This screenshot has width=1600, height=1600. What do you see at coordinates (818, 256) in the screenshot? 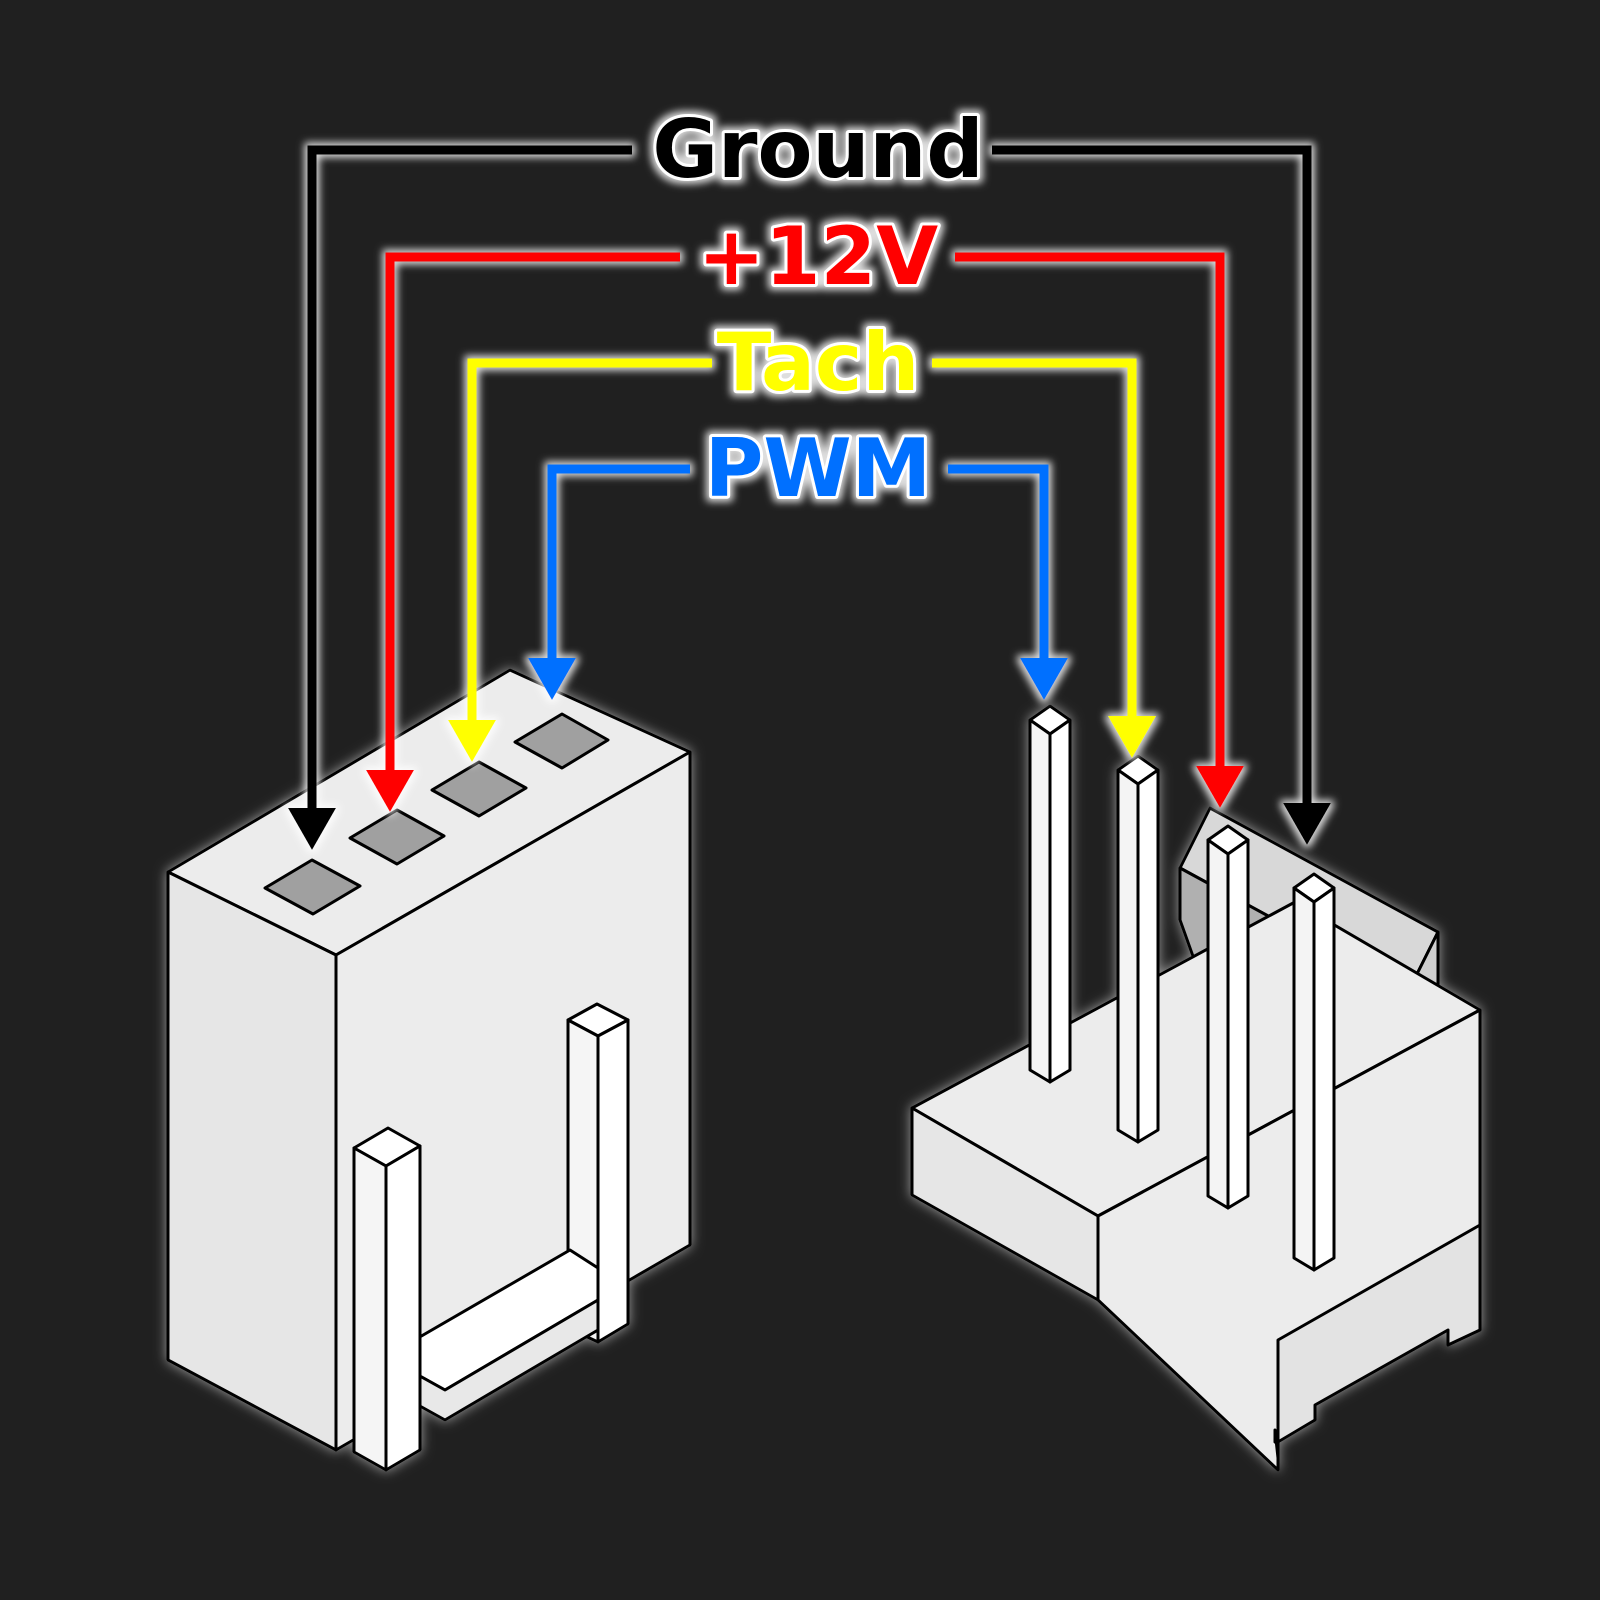
I see `label-12v: +12V` at bounding box center [818, 256].